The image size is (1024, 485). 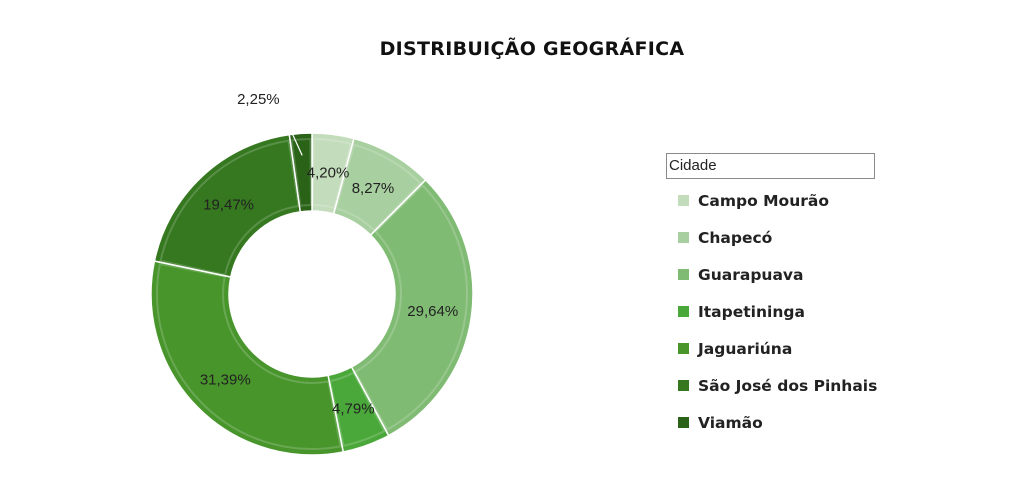 I want to click on legend-swatch-sao-jose-dos-pinhais, so click(x=683, y=385).